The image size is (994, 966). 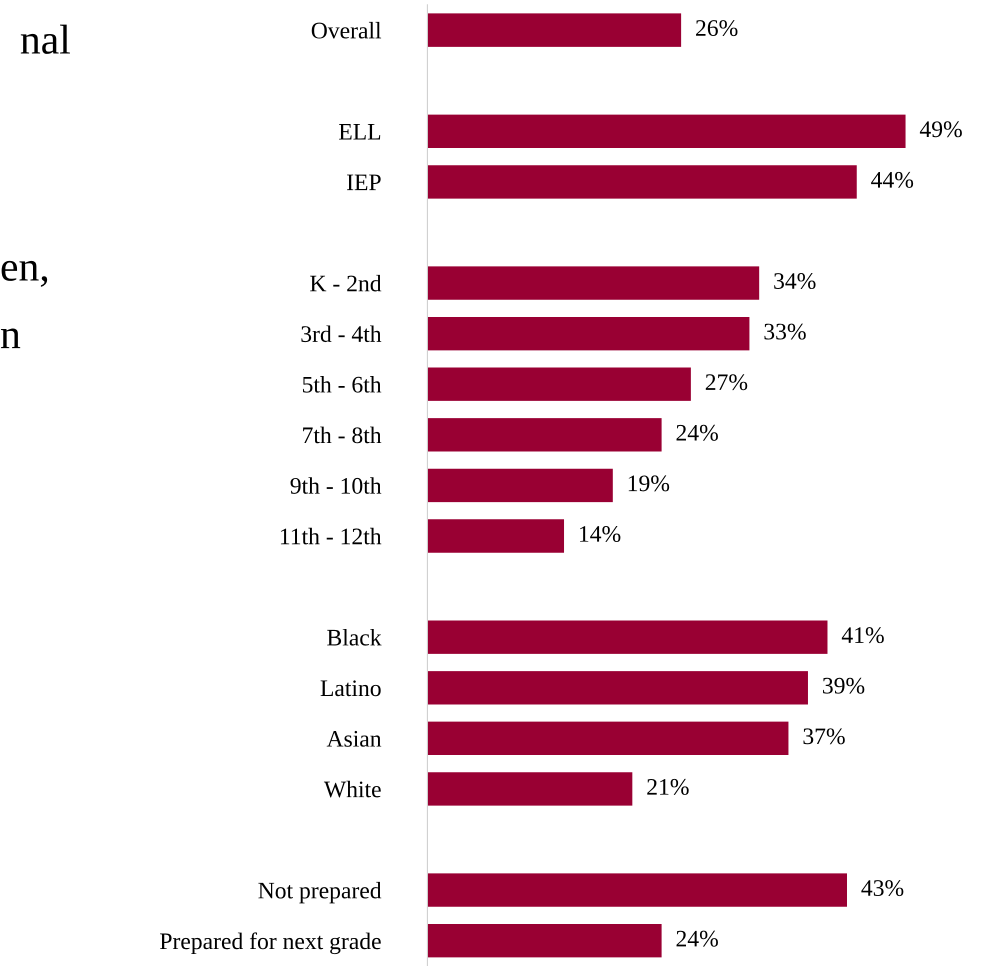 I want to click on data-label: 33%, so click(x=785, y=332).